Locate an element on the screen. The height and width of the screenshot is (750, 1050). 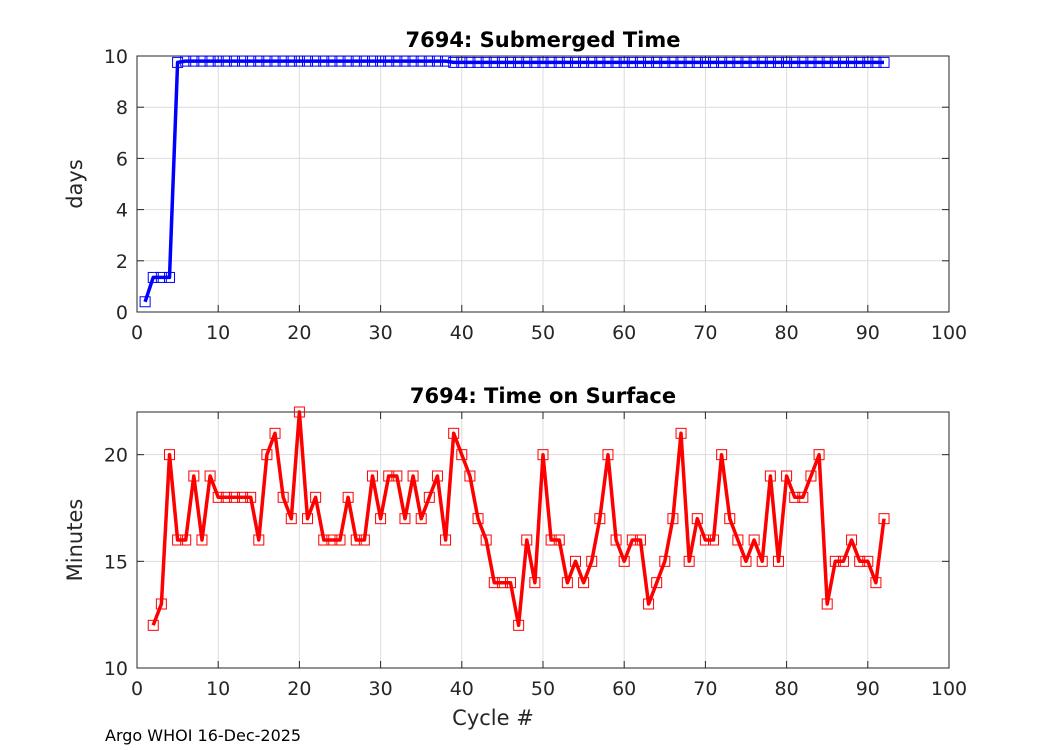
submerged-y-tick-label: 0 is located at coordinates (122, 313).